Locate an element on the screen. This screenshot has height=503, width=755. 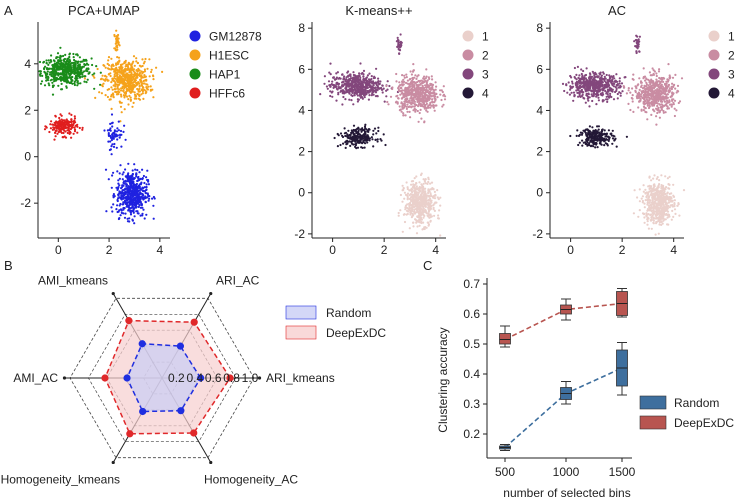
x-tick-label: 0 is located at coordinates (570, 250).